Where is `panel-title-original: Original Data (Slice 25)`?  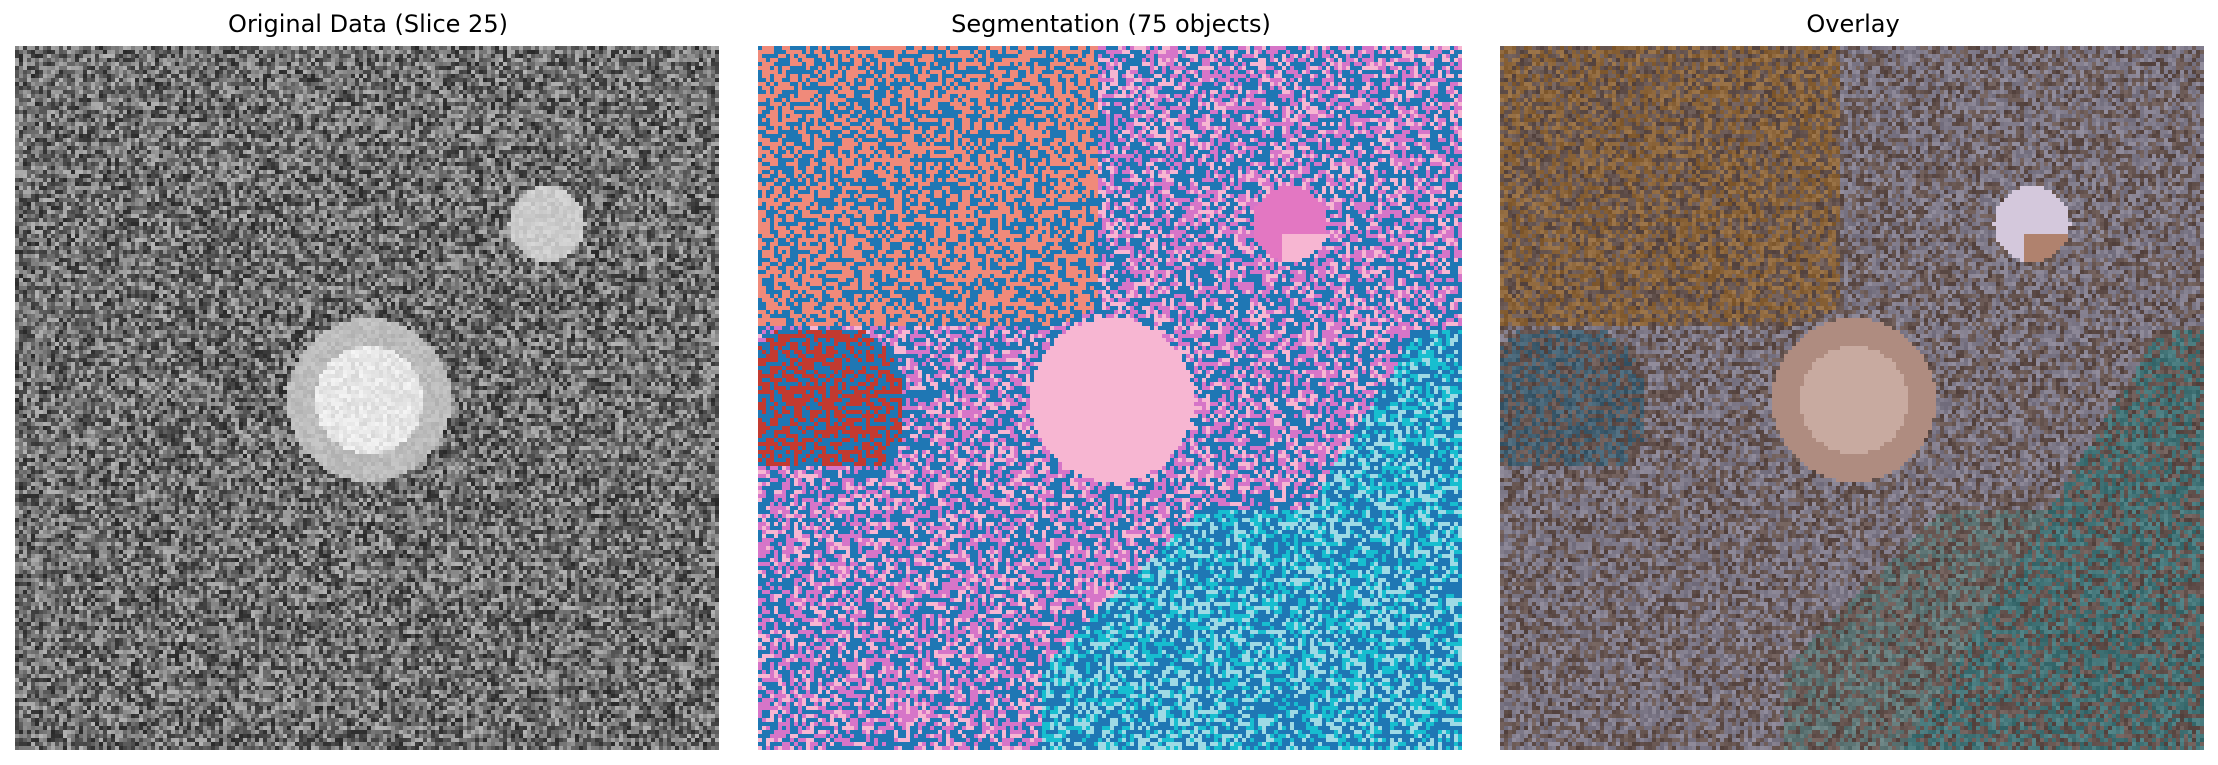 panel-title-original: Original Data (Slice 25) is located at coordinates (368, 24).